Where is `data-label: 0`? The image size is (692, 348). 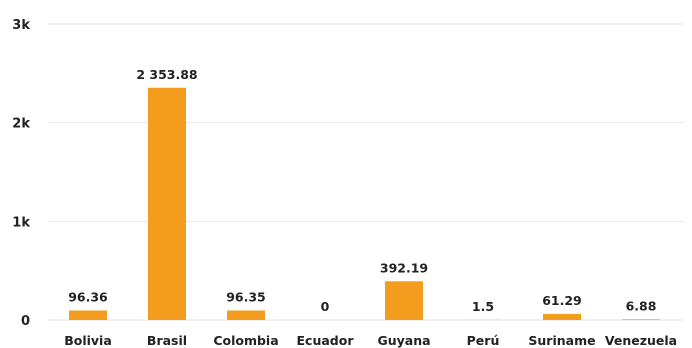
data-label: 0 is located at coordinates (325, 306).